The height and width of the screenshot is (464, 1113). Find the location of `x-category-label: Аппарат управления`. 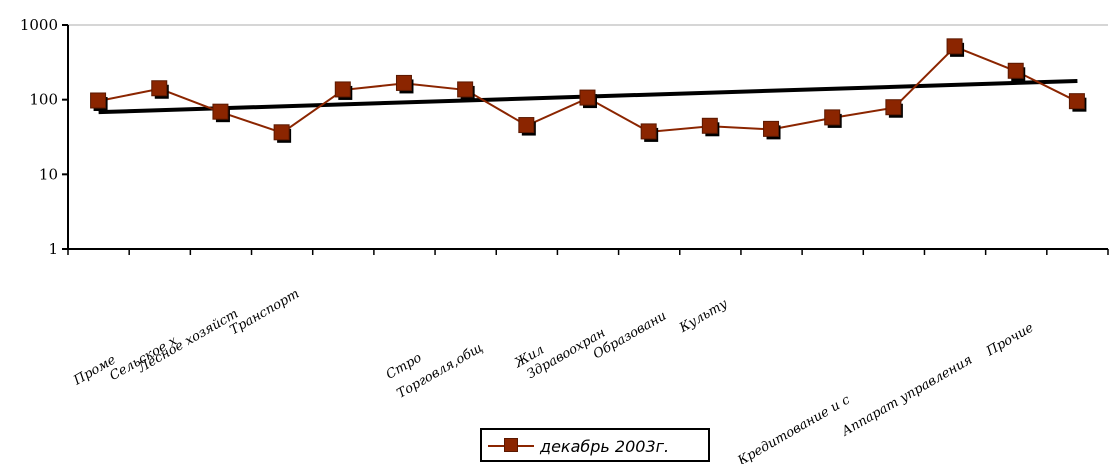

x-category-label: Аппарат управления is located at coordinates (907, 395).